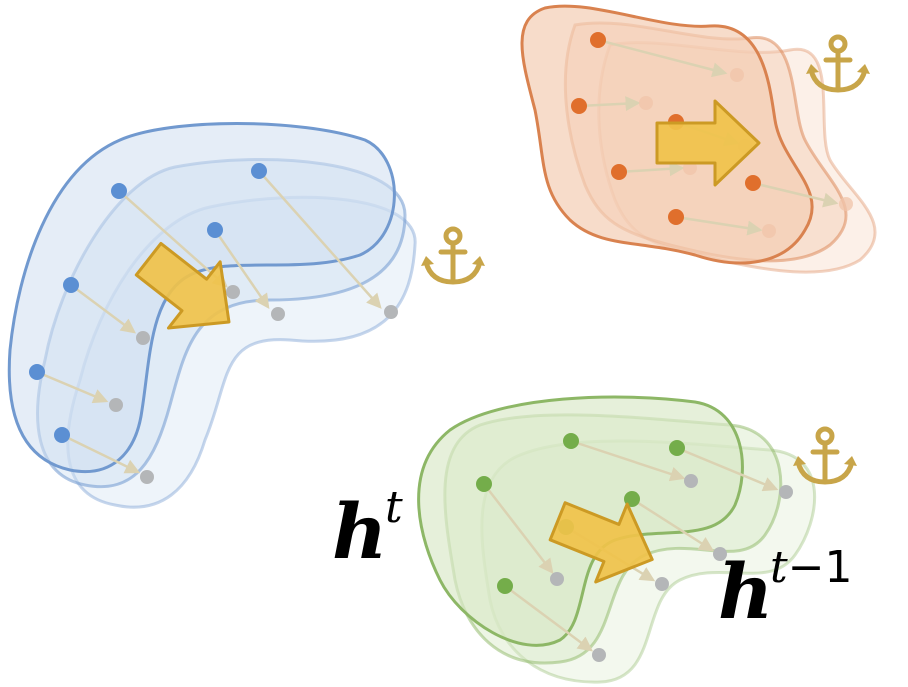 The image size is (908, 687). Describe the element at coordinates (779, 567) in the screenshot. I see `superscript-variable: t` at that location.